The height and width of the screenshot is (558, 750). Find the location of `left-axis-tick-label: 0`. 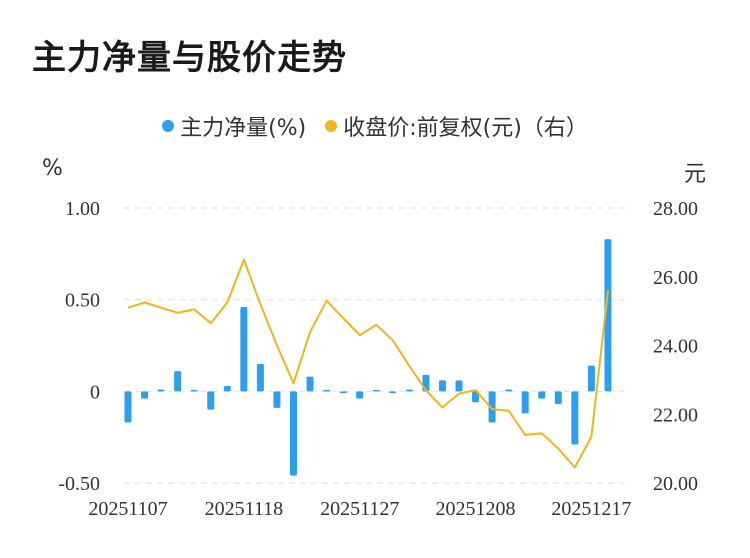

left-axis-tick-label: 0 is located at coordinates (95, 392).